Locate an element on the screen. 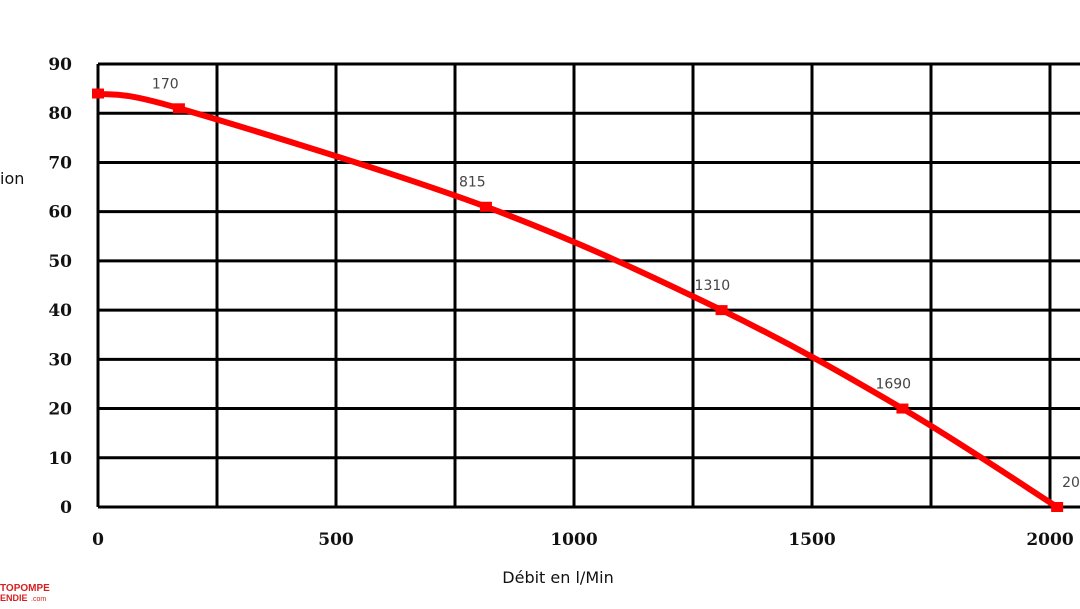 The height and width of the screenshot is (609, 1080). watermark-line-1: TOPOMPE is located at coordinates (25, 588).